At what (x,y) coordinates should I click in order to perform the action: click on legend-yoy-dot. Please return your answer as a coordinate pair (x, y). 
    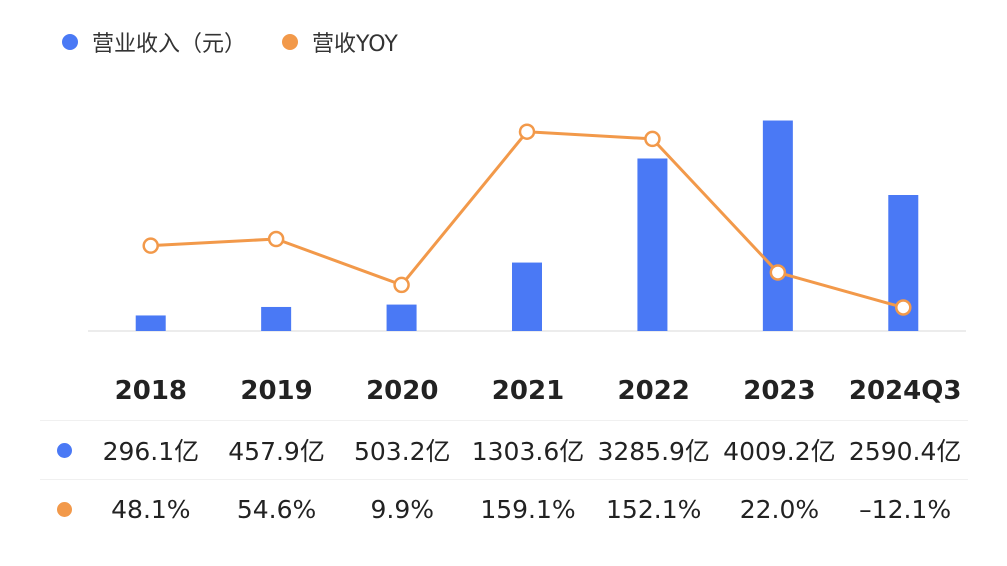
    Looking at the image, I should click on (290, 42).